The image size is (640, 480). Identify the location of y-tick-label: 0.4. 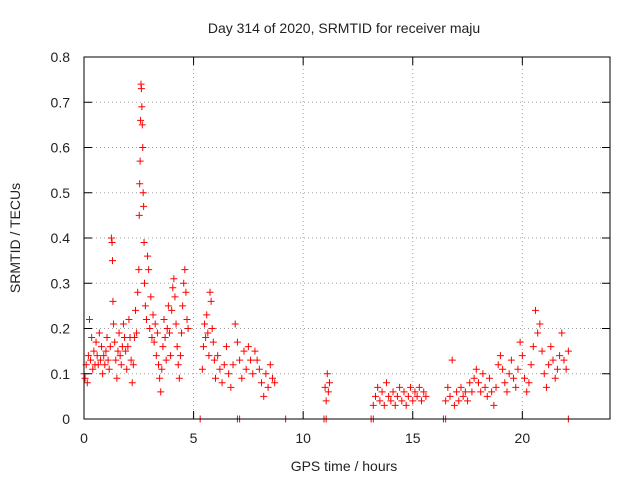
(61, 238).